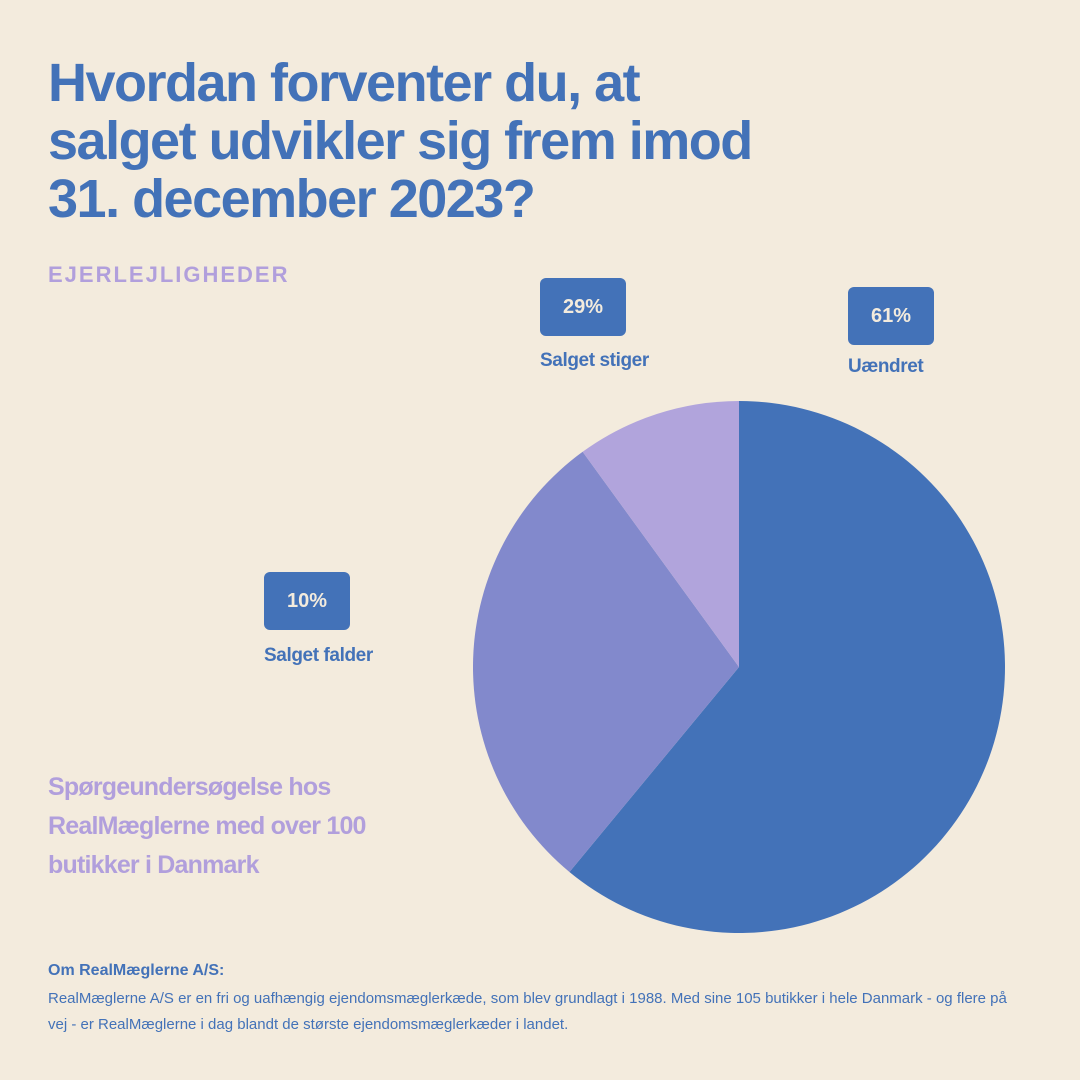 This screenshot has width=1080, height=1080. Describe the element at coordinates (318, 655) in the screenshot. I see `slice-label-salget-falder: Salget falder` at that location.